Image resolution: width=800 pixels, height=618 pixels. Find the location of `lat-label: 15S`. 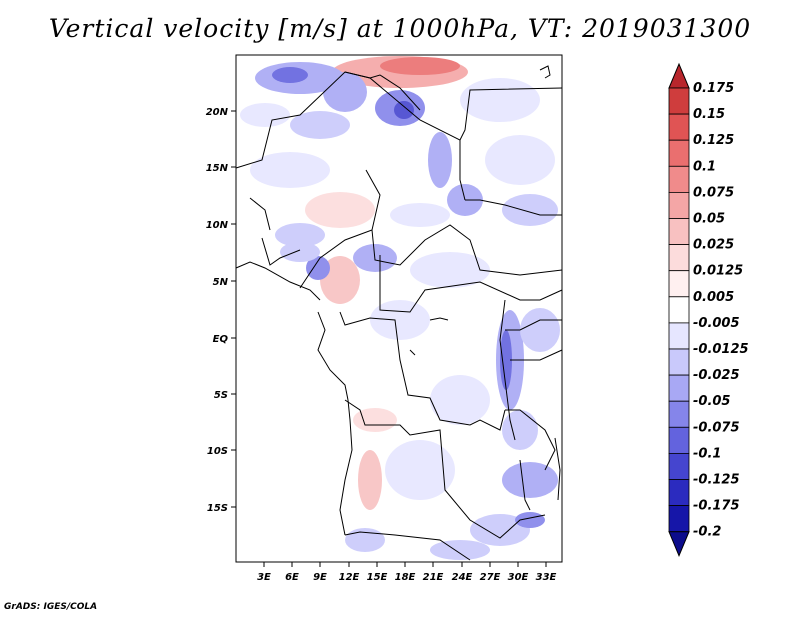

lat-label: 15S is located at coordinates (217, 508).